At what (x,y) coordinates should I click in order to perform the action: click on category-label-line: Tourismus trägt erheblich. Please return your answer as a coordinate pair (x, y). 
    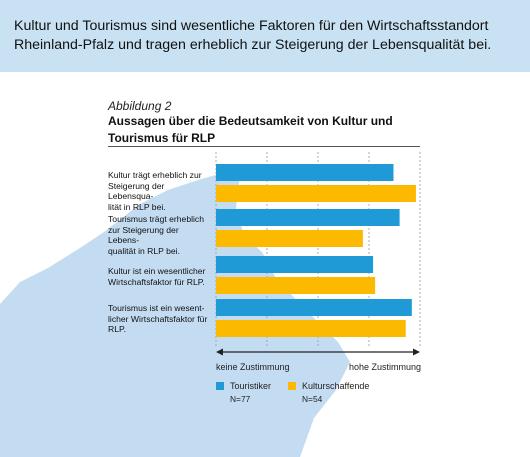
    Looking at the image, I should click on (156, 219).